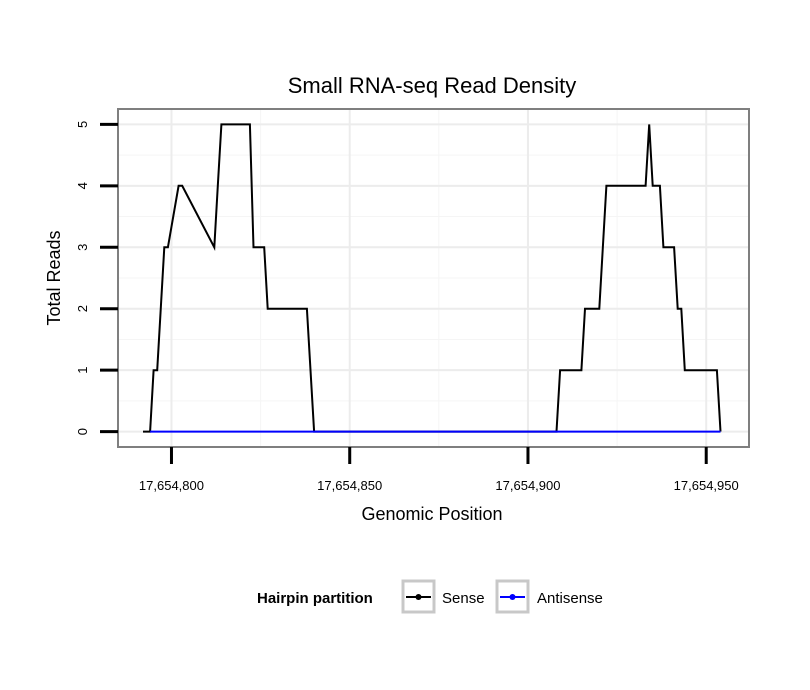 The image size is (810, 690). What do you see at coordinates (349, 485) in the screenshot?
I see `x-tick-label: 17,654,850` at bounding box center [349, 485].